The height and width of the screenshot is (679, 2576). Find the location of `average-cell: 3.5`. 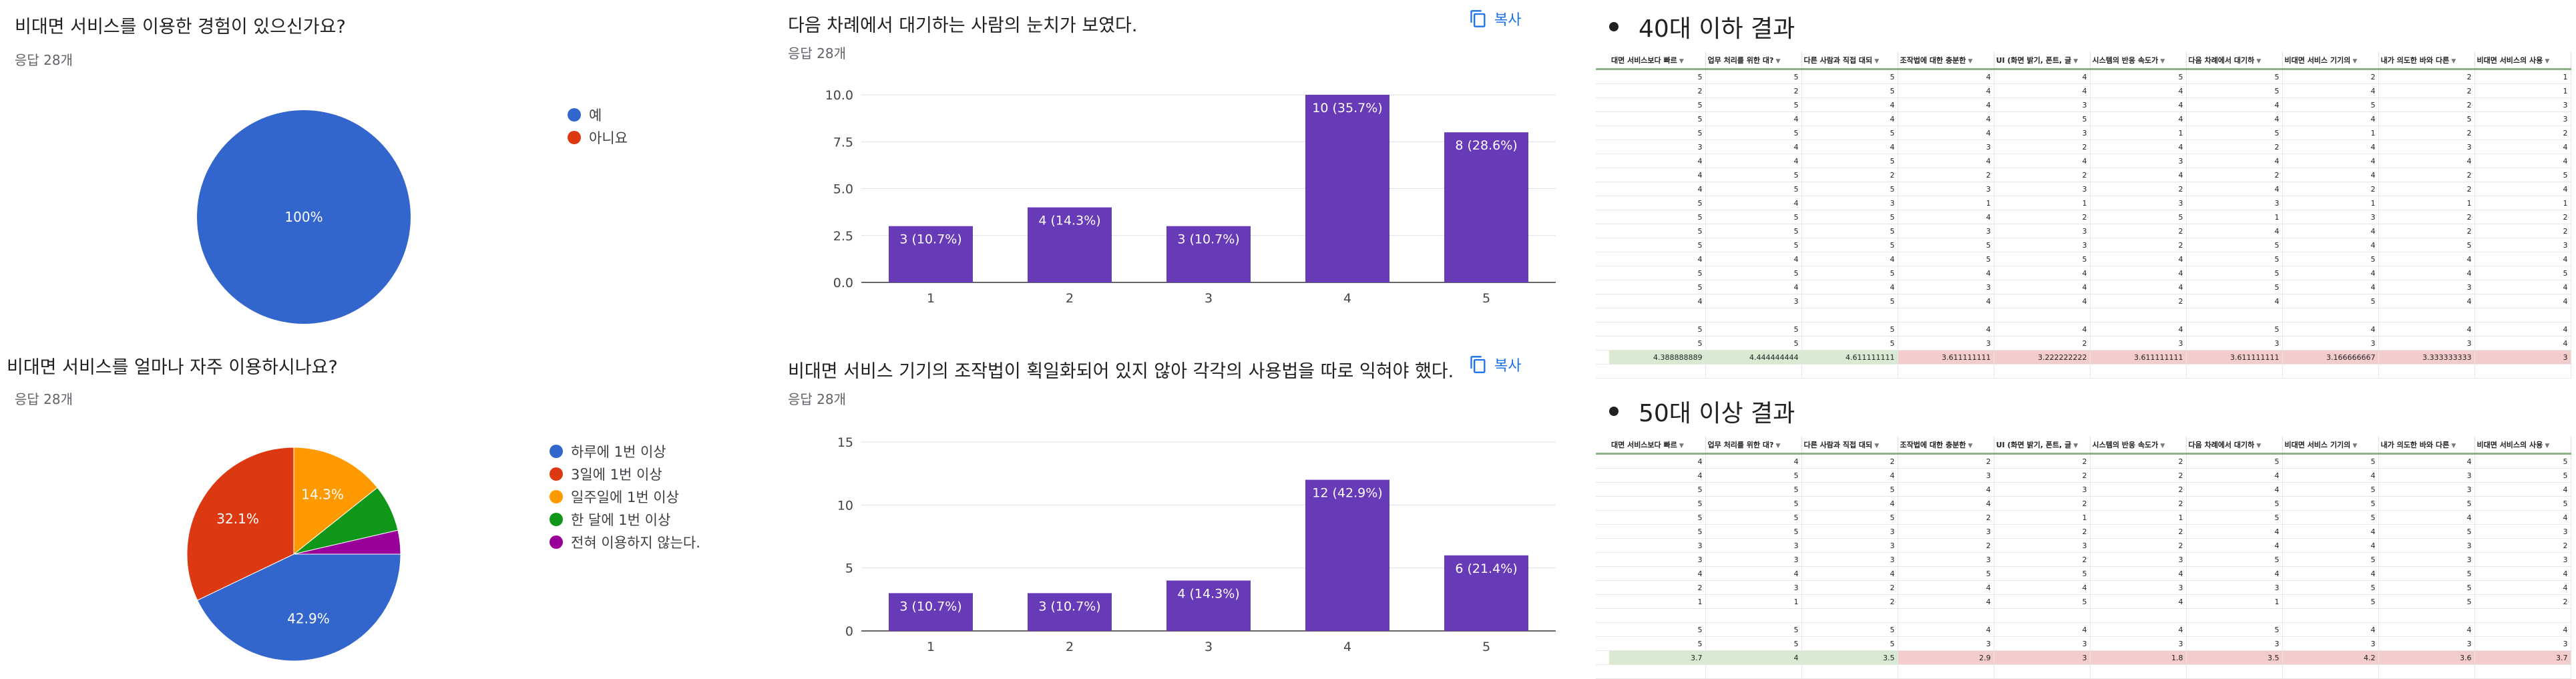

average-cell: 3.5 is located at coordinates (2234, 658).